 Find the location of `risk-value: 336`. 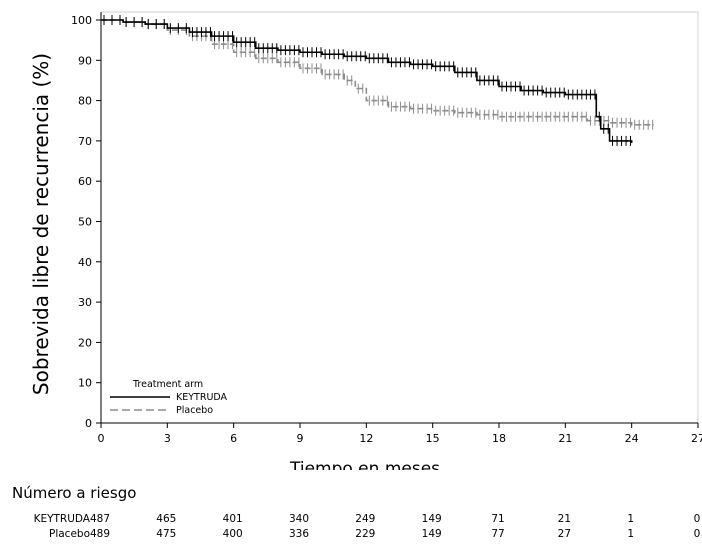

risk-value: 336 is located at coordinates (299, 534).